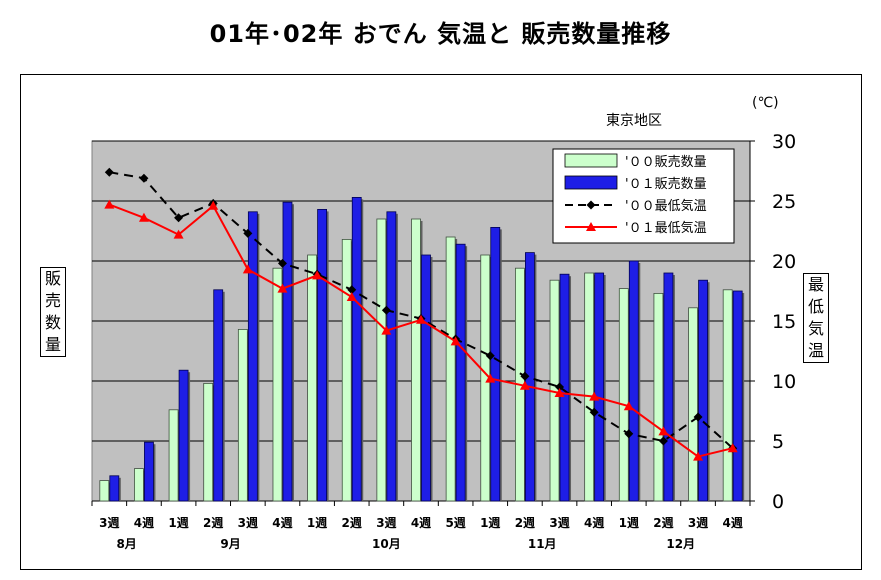  What do you see at coordinates (784, 262) in the screenshot?
I see `y-tick-label: 20` at bounding box center [784, 262].